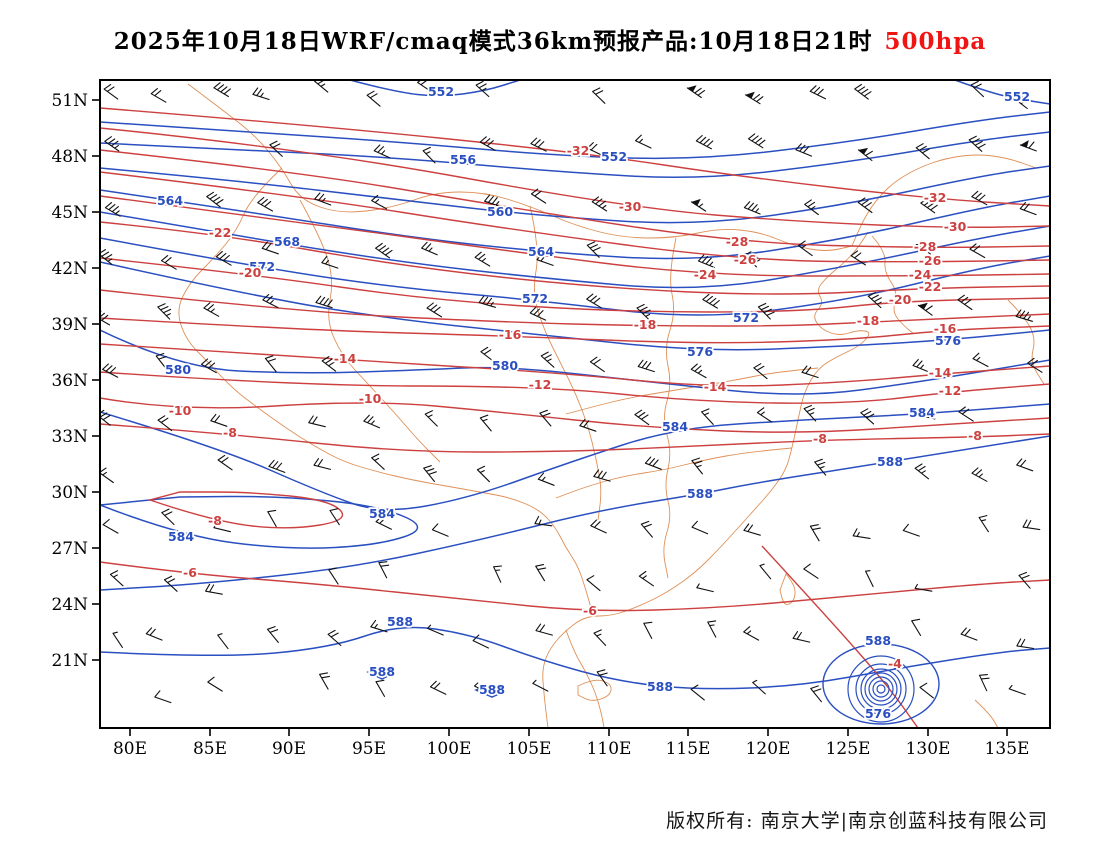  Describe the element at coordinates (69, 549) in the screenshot. I see `lat-label: 27N` at that location.